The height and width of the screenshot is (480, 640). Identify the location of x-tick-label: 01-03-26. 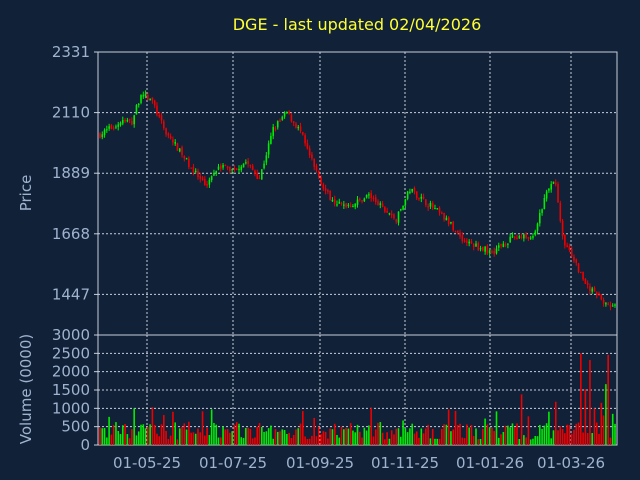
(571, 463).